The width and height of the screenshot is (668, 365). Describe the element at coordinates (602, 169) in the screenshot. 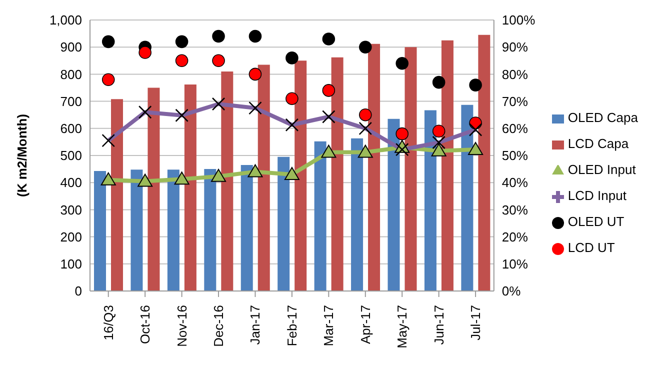

I see `legend-label: OLED Input` at that location.